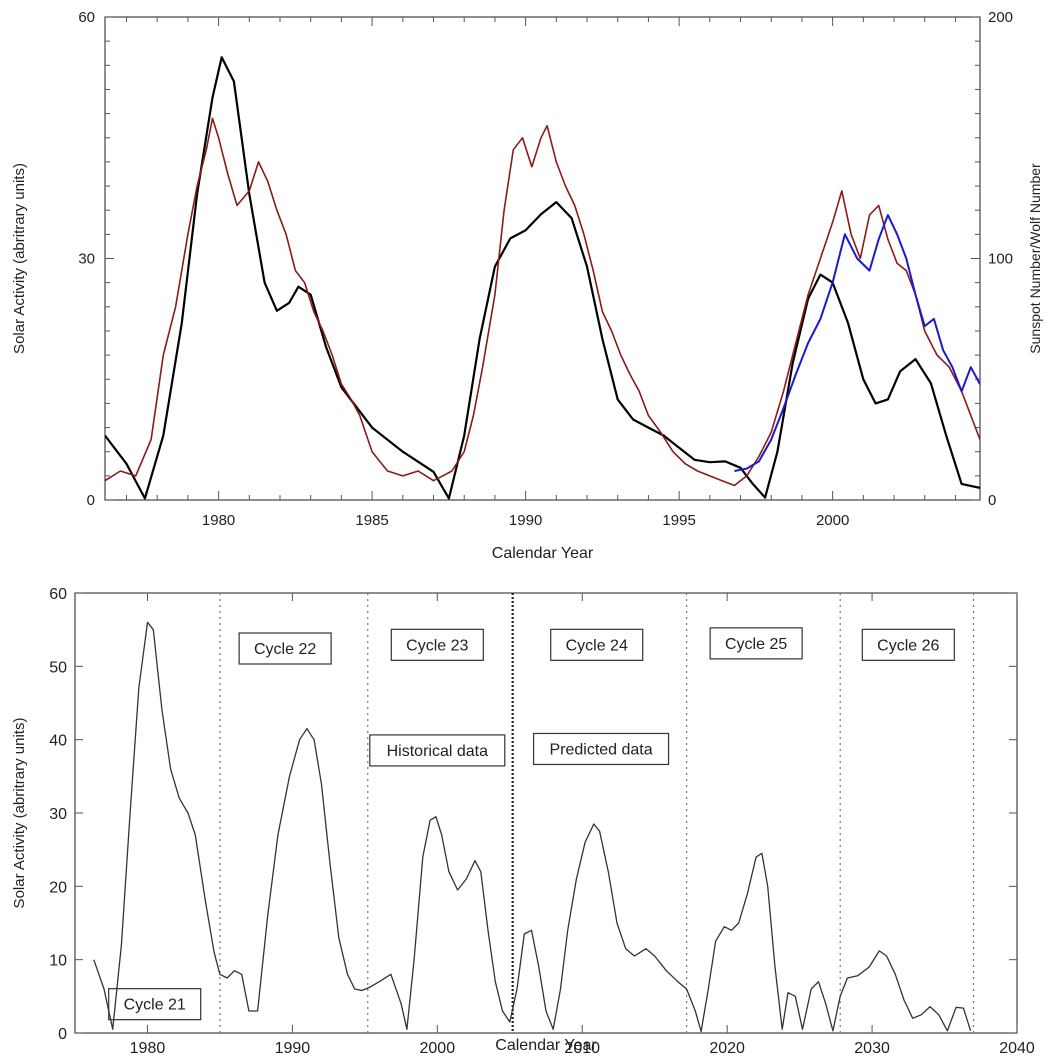  What do you see at coordinates (86, 17) in the screenshot?
I see `top-y-tick-label: 60` at bounding box center [86, 17].